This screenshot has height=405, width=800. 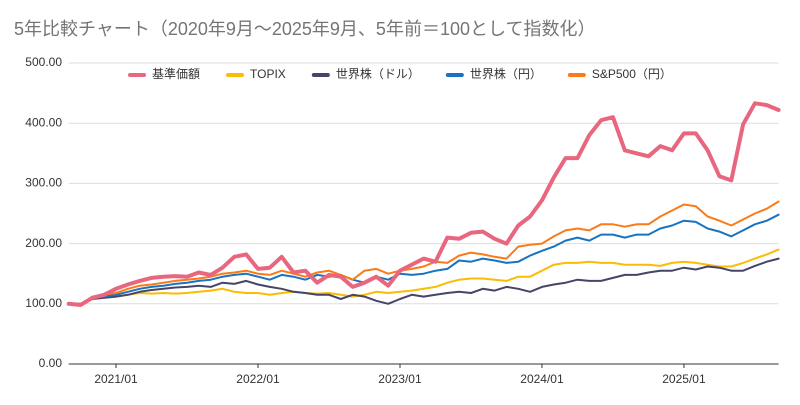 I want to click on legend-label: 世界株（ドル）, so click(x=378, y=73).